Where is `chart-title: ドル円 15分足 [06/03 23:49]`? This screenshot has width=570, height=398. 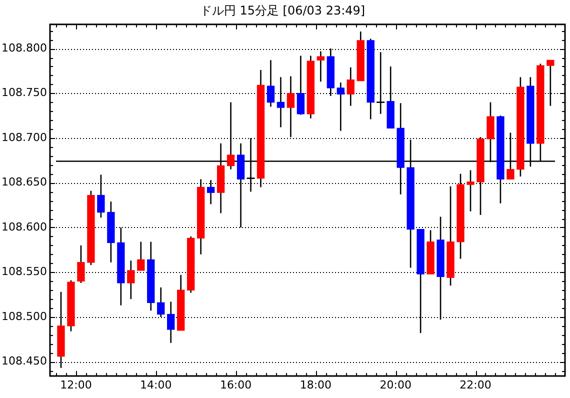 chart-title: ドル円 15分足 [06/03 23:49] is located at coordinates (283, 10).